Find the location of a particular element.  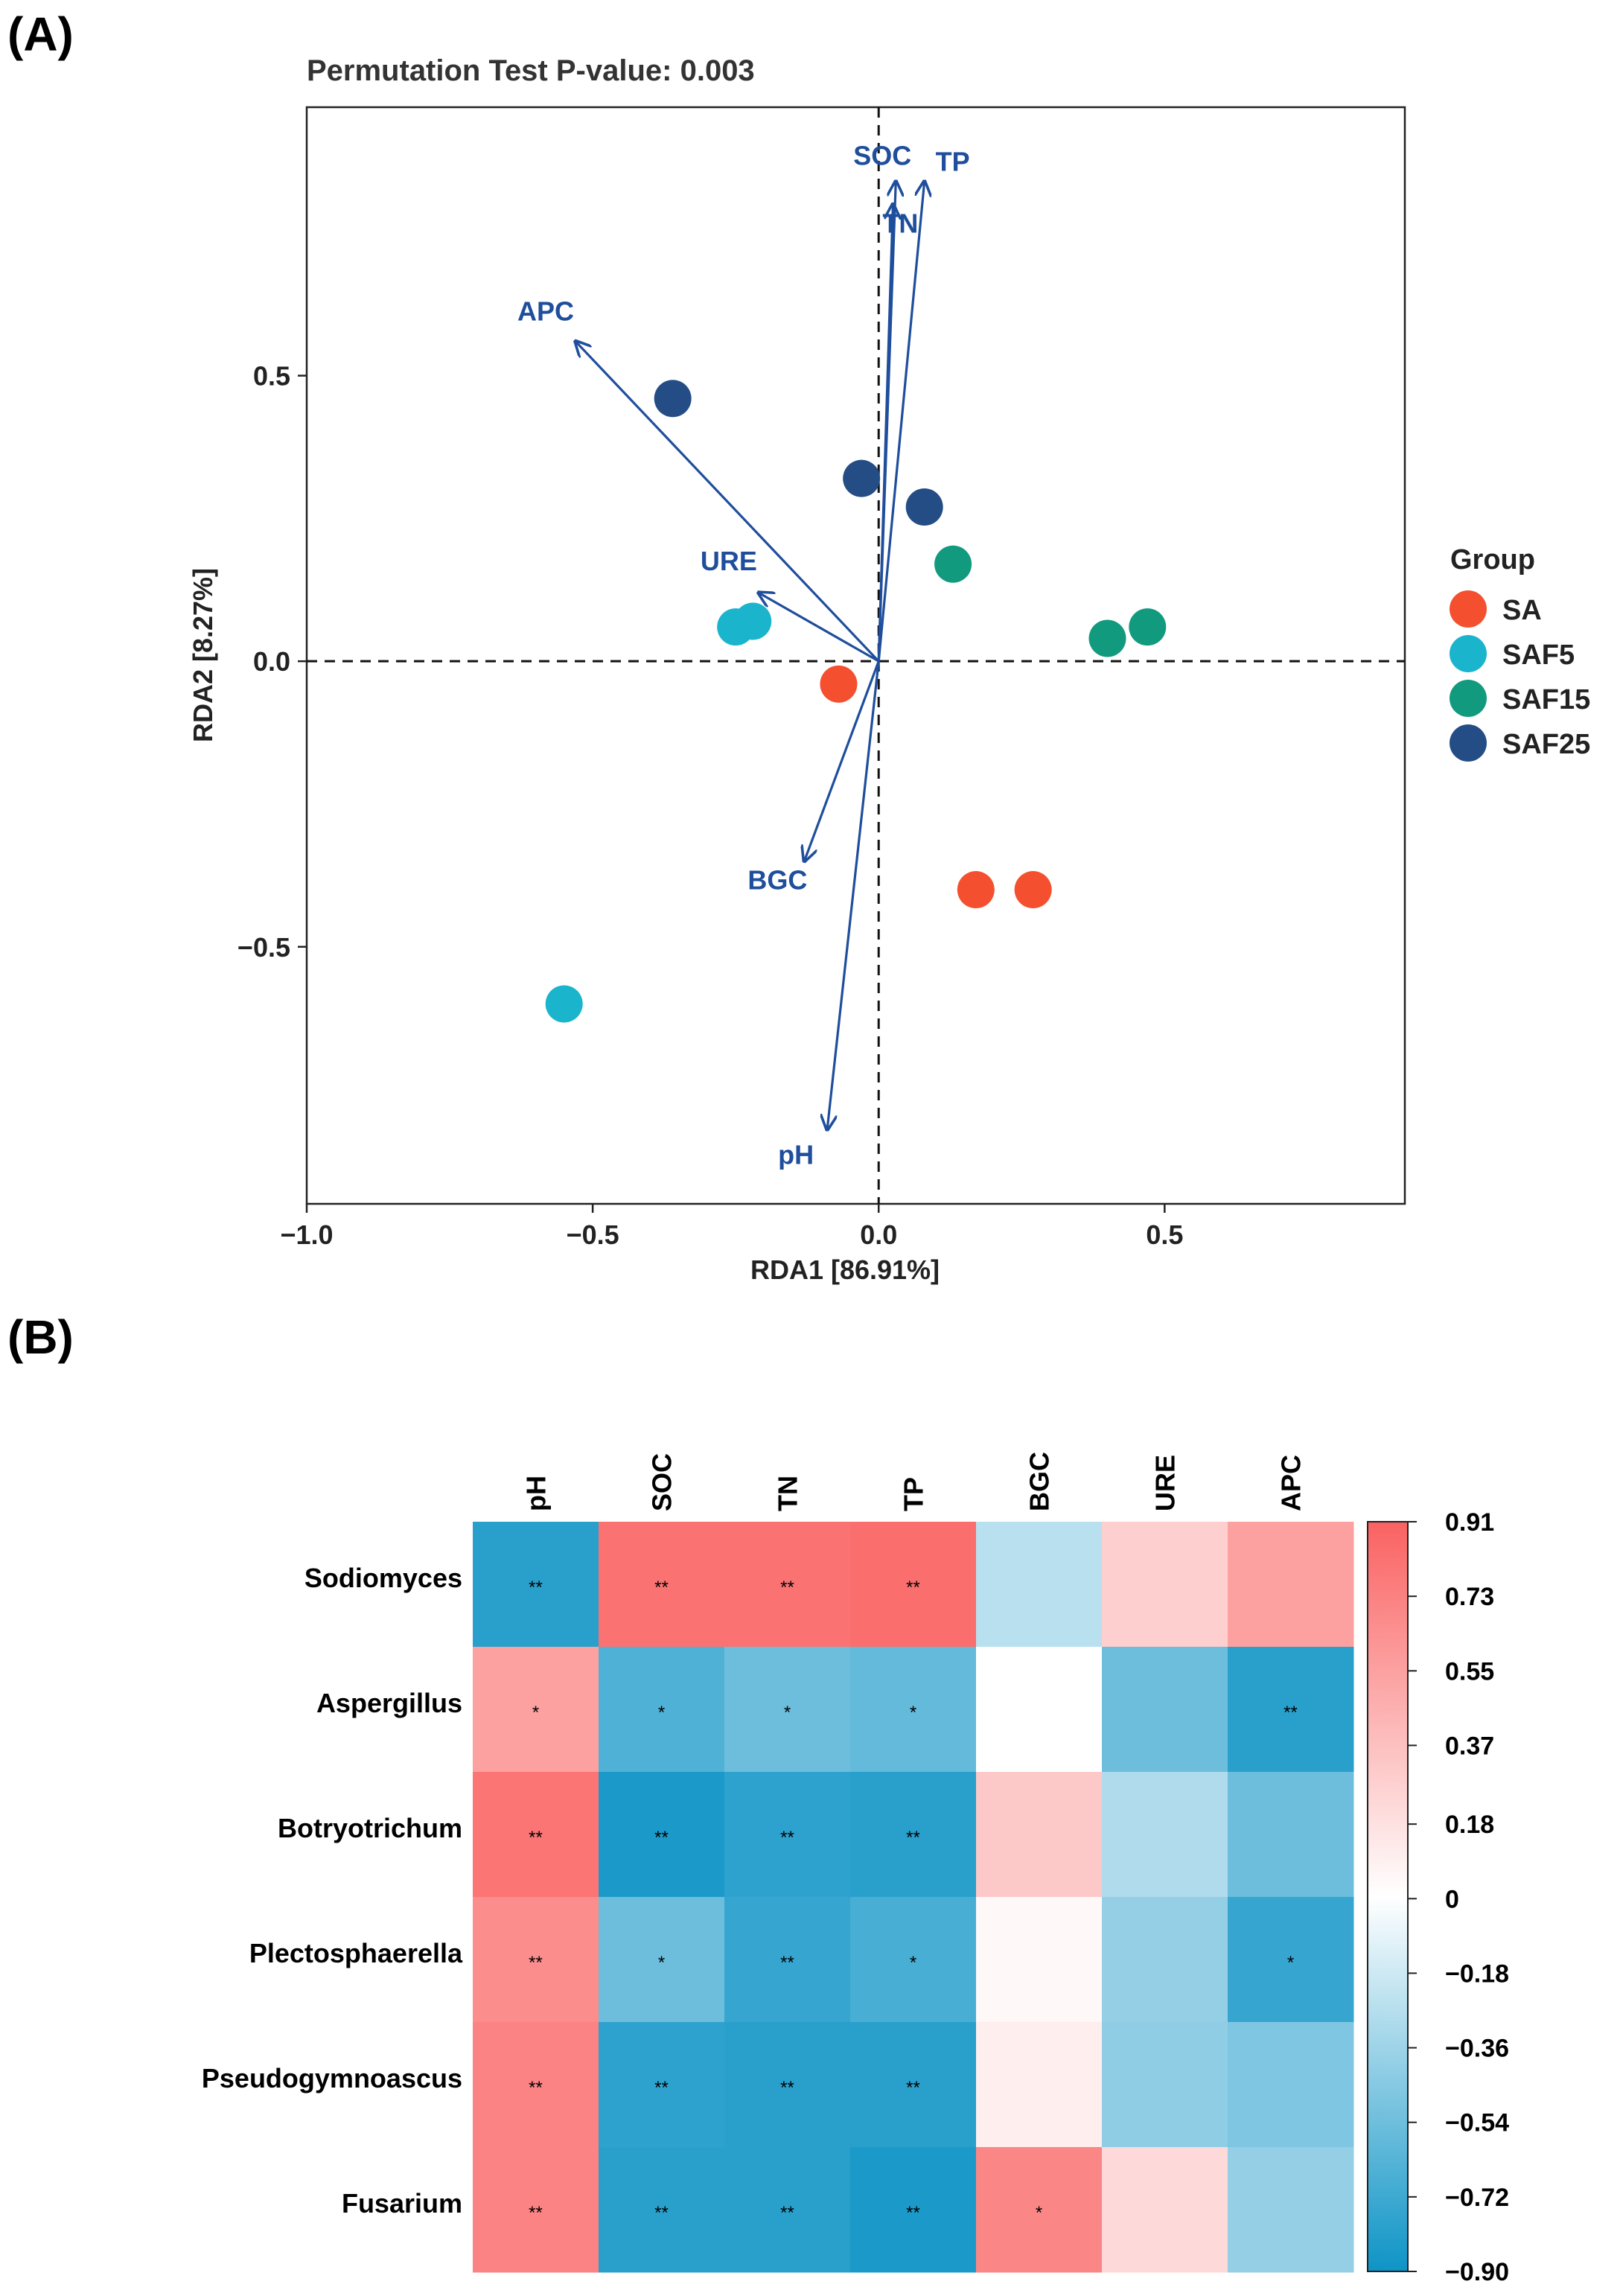

legend-swatch-saf15 is located at coordinates (1468, 698).